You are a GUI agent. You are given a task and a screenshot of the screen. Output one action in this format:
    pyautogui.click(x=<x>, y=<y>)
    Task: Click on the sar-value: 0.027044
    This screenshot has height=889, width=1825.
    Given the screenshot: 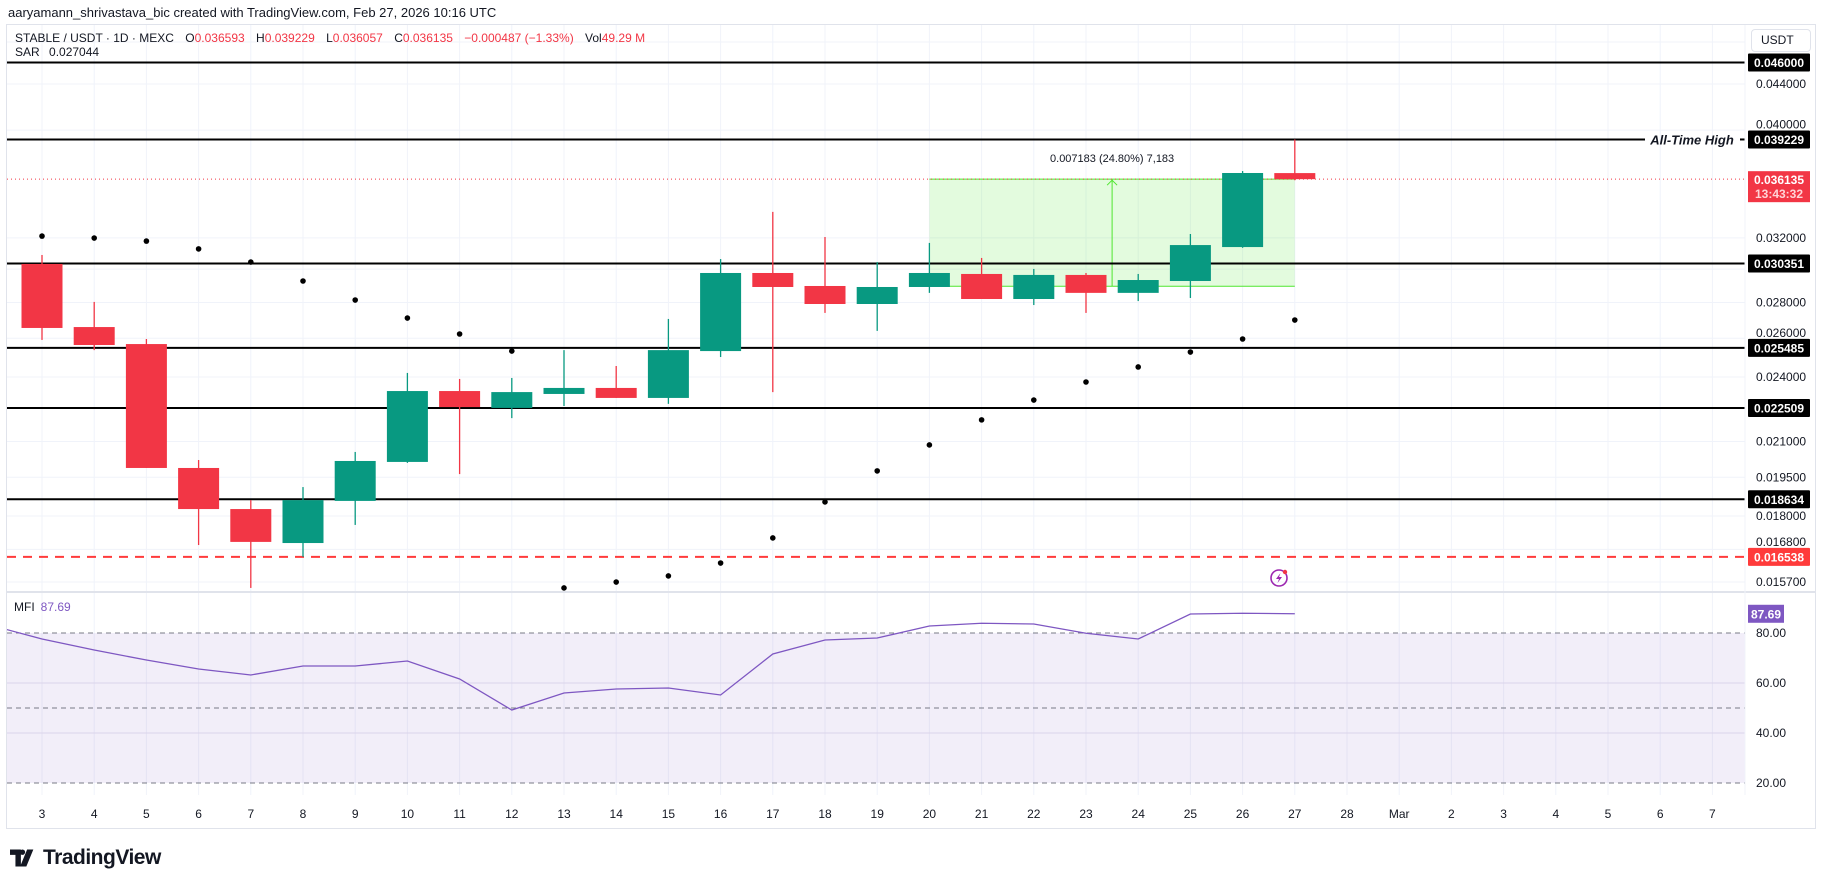 What is the action you would take?
    pyautogui.click(x=74, y=52)
    